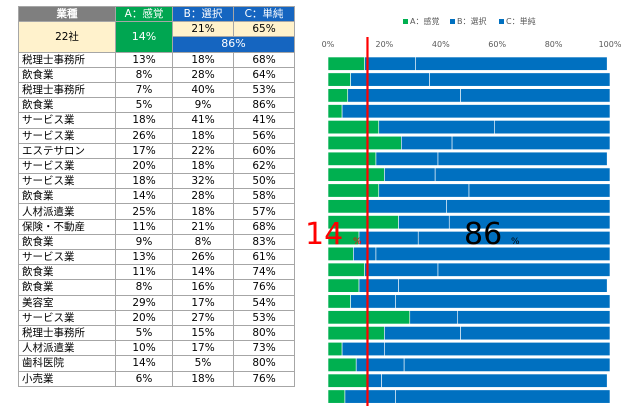 The height and width of the screenshot is (411, 639). I want to click on chart-legend: A：感覚 B：選択 C：単純, so click(469, 21).